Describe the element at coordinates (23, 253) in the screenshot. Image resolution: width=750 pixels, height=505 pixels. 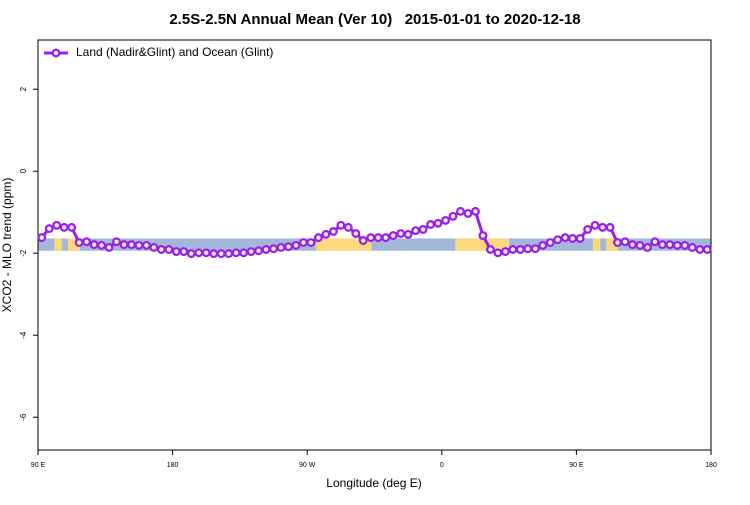
I see `y-tick-label: -2` at that location.